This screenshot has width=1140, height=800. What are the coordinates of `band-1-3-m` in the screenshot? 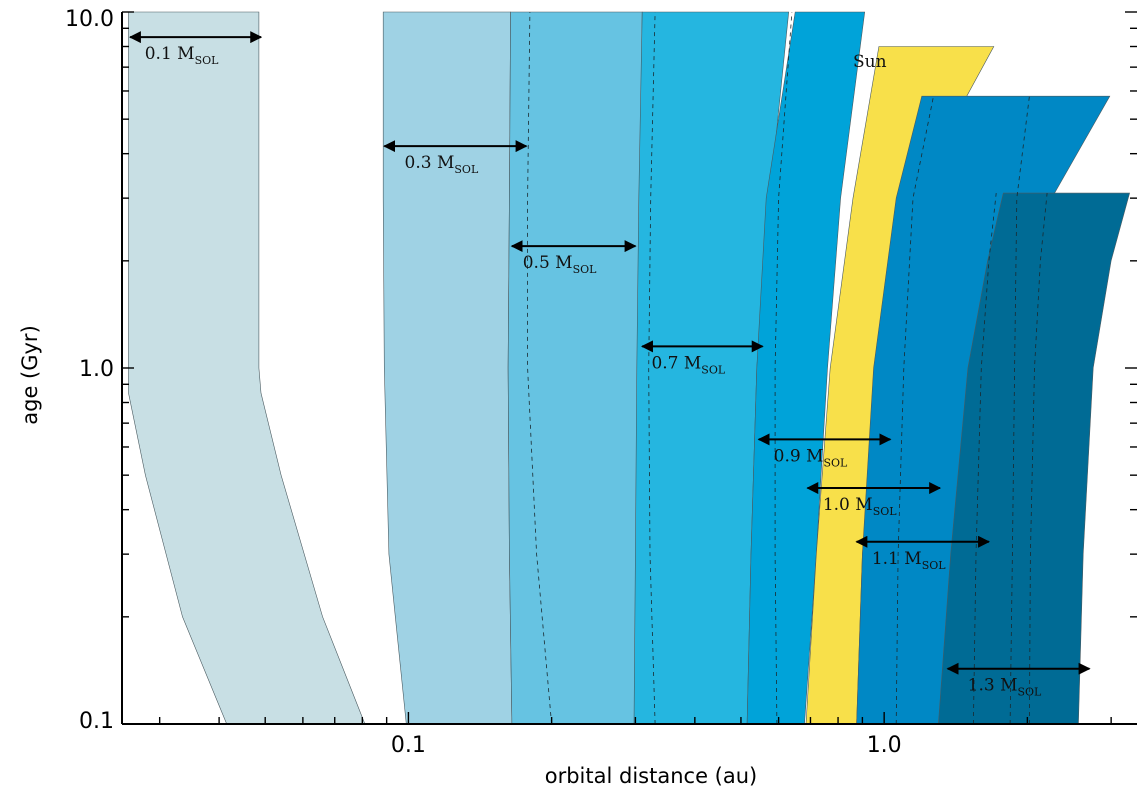 It's located at (1034, 458).